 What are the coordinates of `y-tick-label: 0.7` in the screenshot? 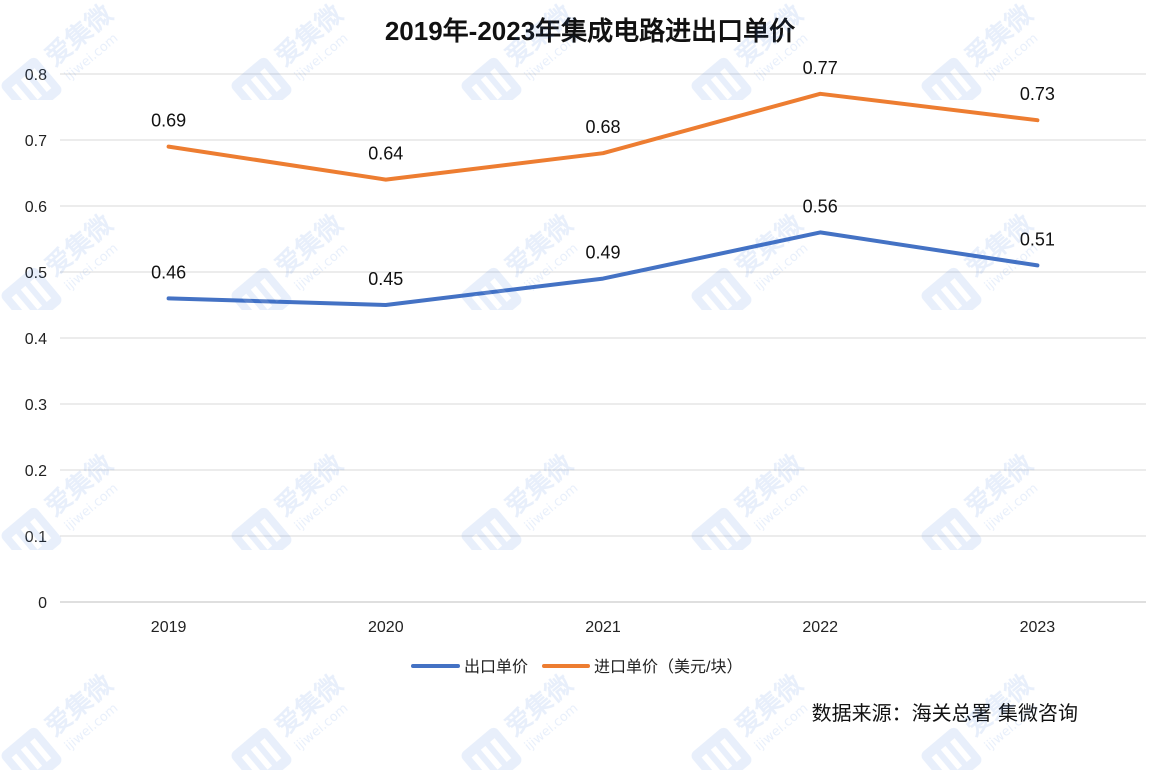 It's located at (36, 141).